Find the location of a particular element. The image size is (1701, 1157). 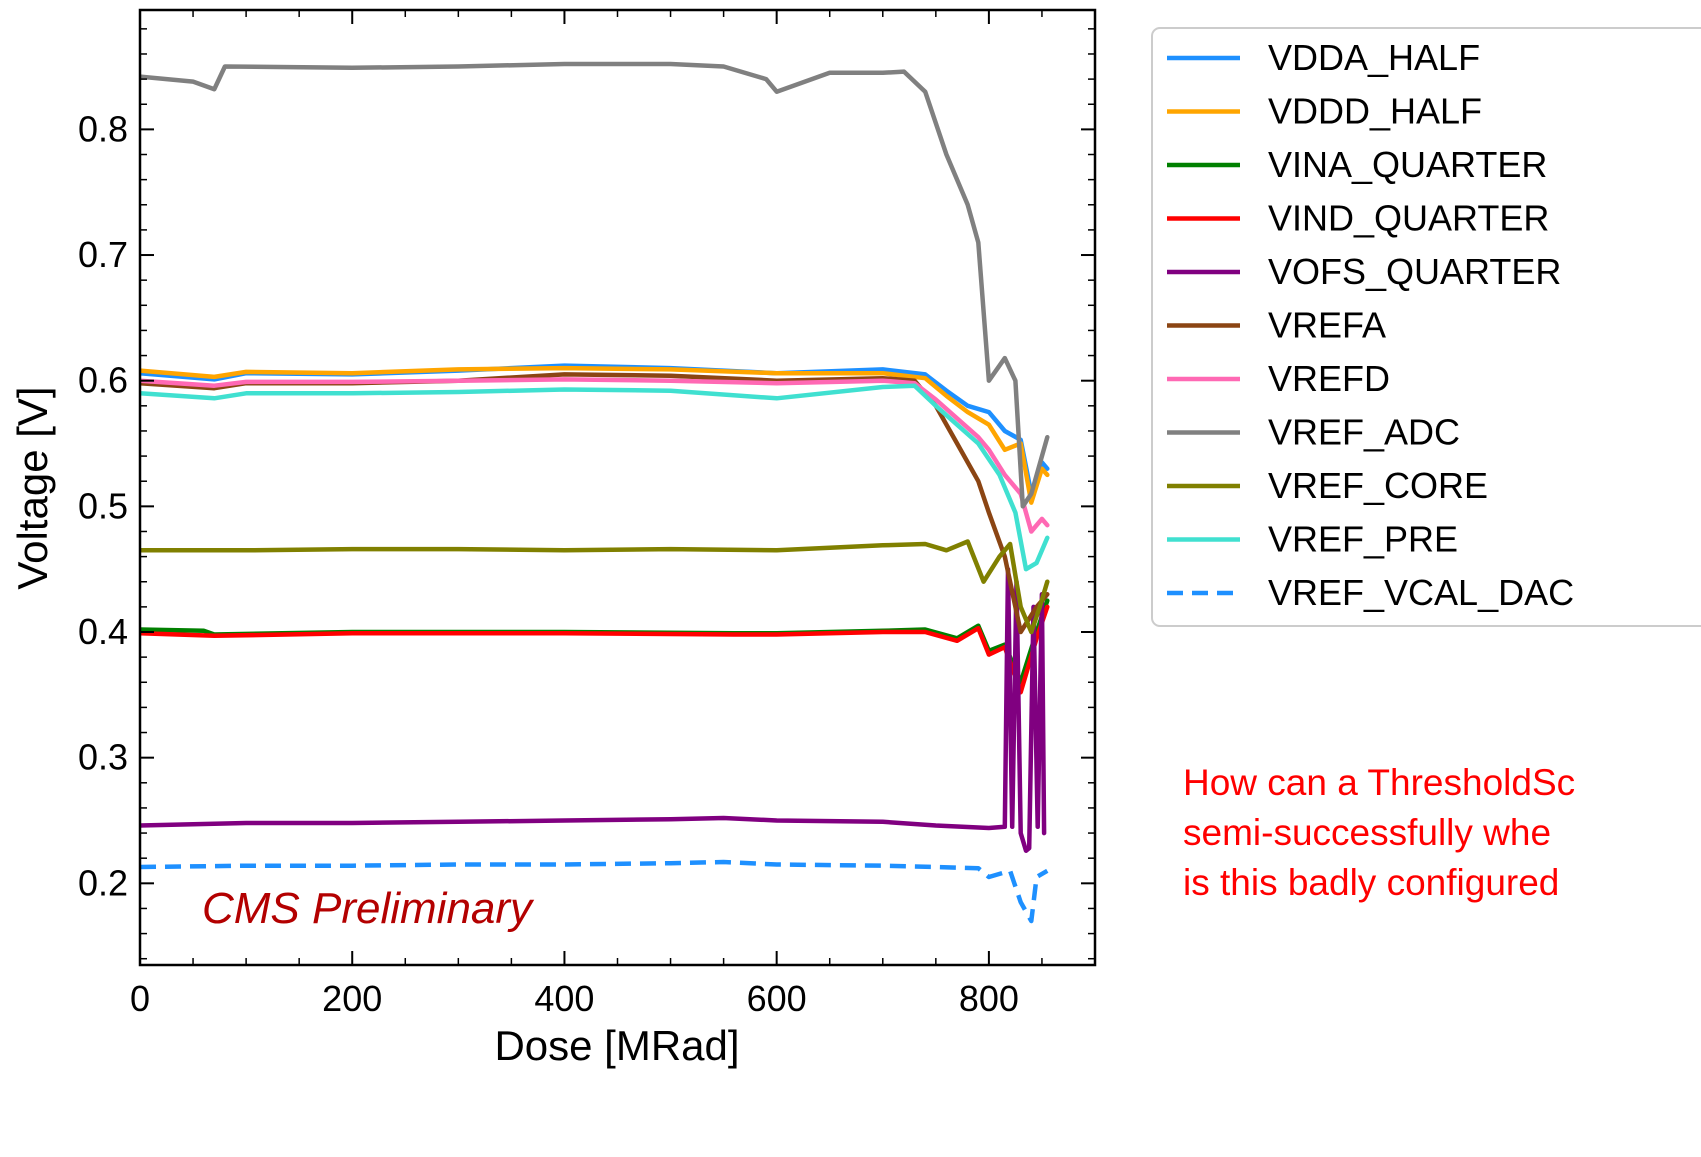

legend-label-vref-adc: VREF_ADC is located at coordinates (1364, 432).